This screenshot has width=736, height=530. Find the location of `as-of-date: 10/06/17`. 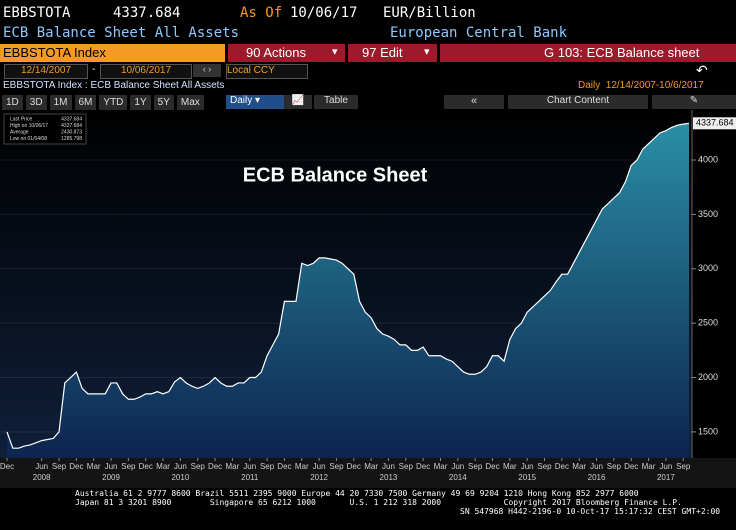

as-of-date: 10/06/17 is located at coordinates (324, 13).